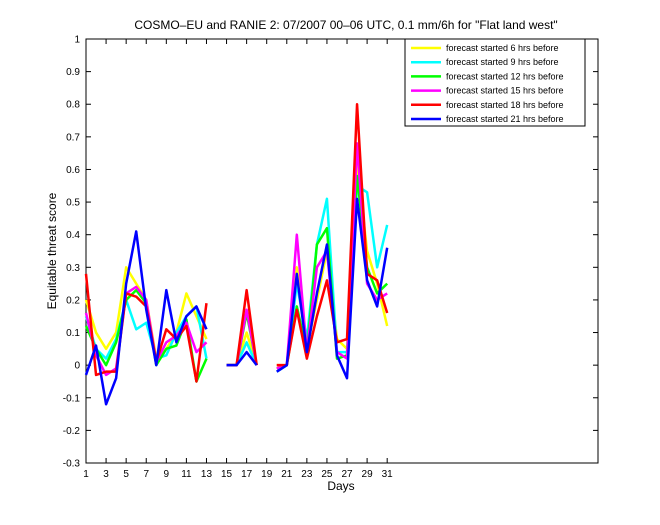  What do you see at coordinates (86, 474) in the screenshot?
I see `x-tick-label: 1` at bounding box center [86, 474].